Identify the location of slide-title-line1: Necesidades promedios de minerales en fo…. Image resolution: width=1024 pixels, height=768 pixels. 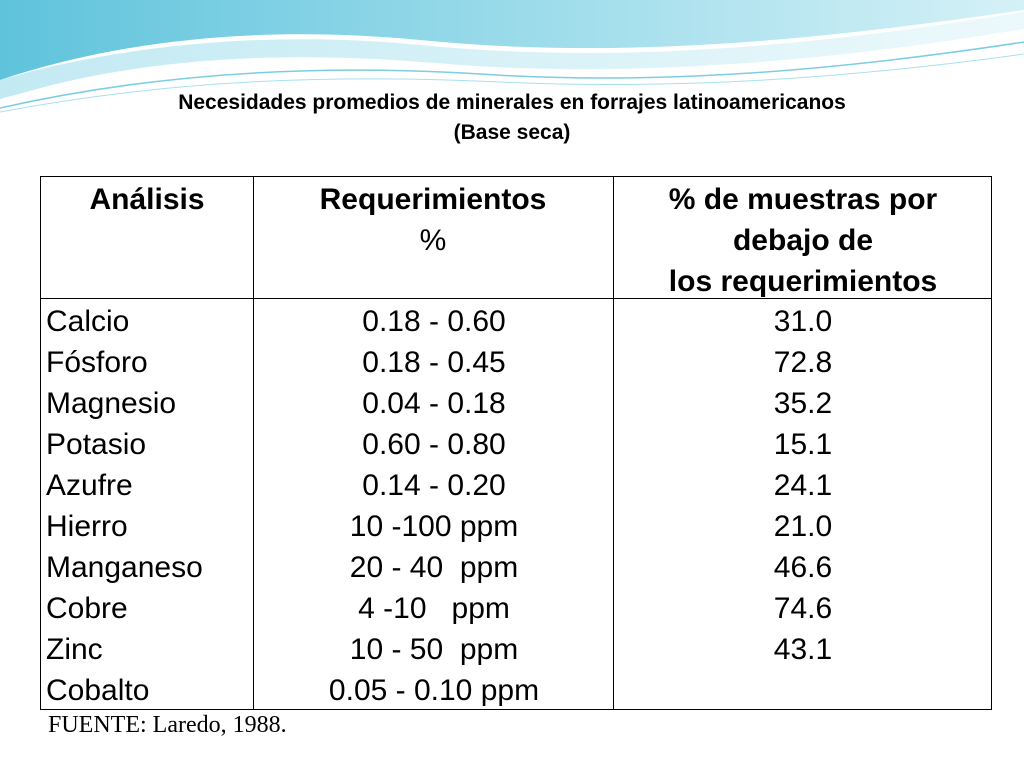
(512, 102).